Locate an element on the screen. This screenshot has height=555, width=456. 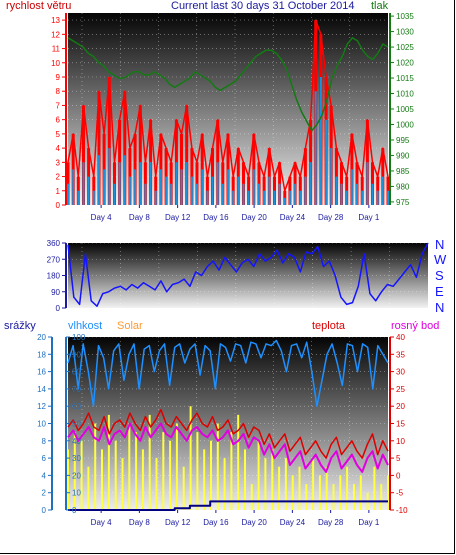
temperature-tick-label: -10 is located at coordinates (402, 510).